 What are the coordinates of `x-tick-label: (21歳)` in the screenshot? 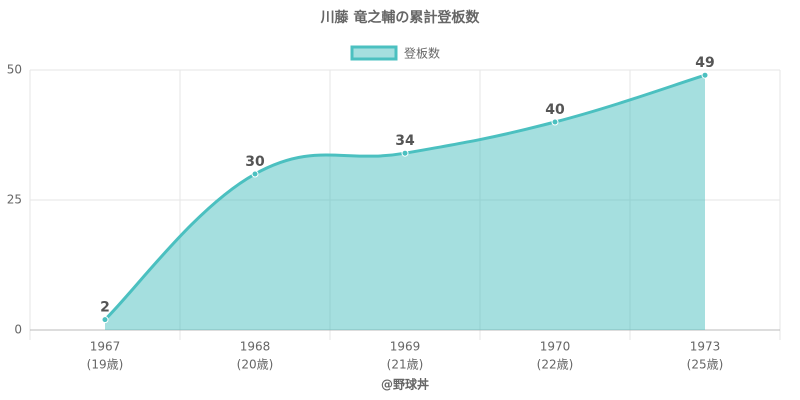 It's located at (405, 365).